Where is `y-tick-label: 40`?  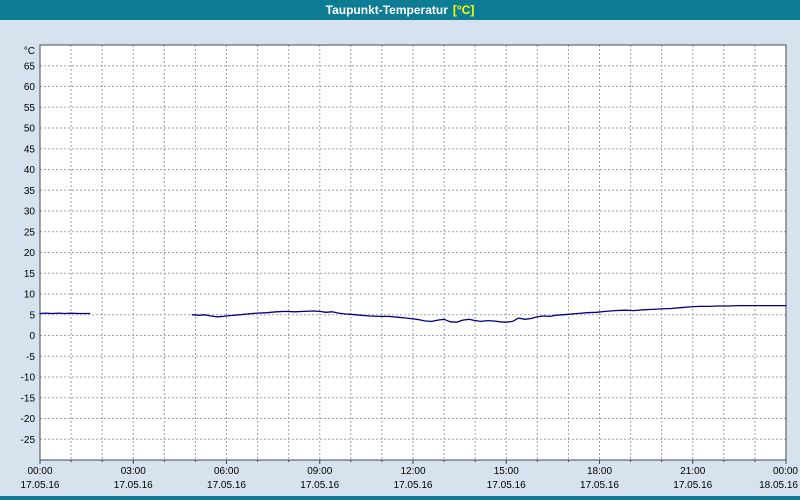
y-tick-label: 40 is located at coordinates (30, 170).